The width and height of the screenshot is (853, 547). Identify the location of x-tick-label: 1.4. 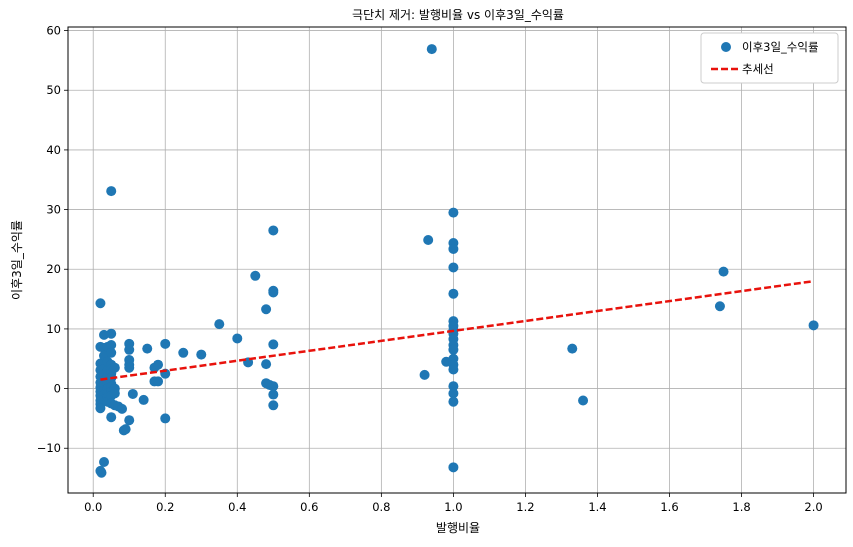
(597, 507).